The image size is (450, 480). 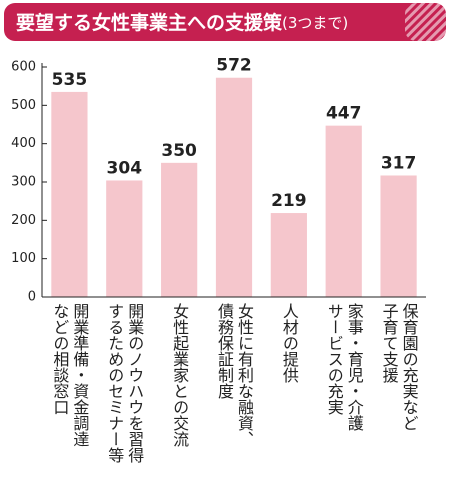 What do you see at coordinates (23, 105) in the screenshot?
I see `y-tick-label: 500` at bounding box center [23, 105].